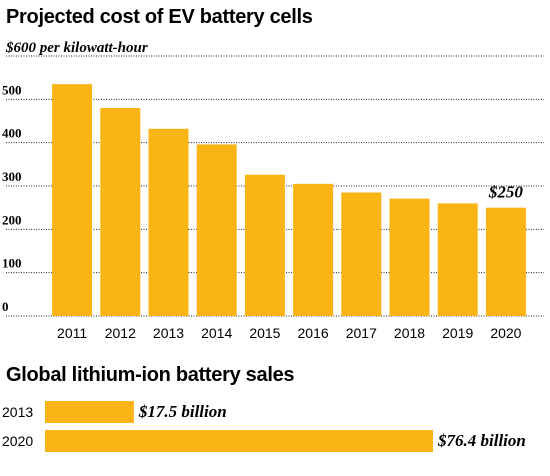 This screenshot has height=476, width=550. I want to click on x-tick-label: 2018, so click(409, 333).